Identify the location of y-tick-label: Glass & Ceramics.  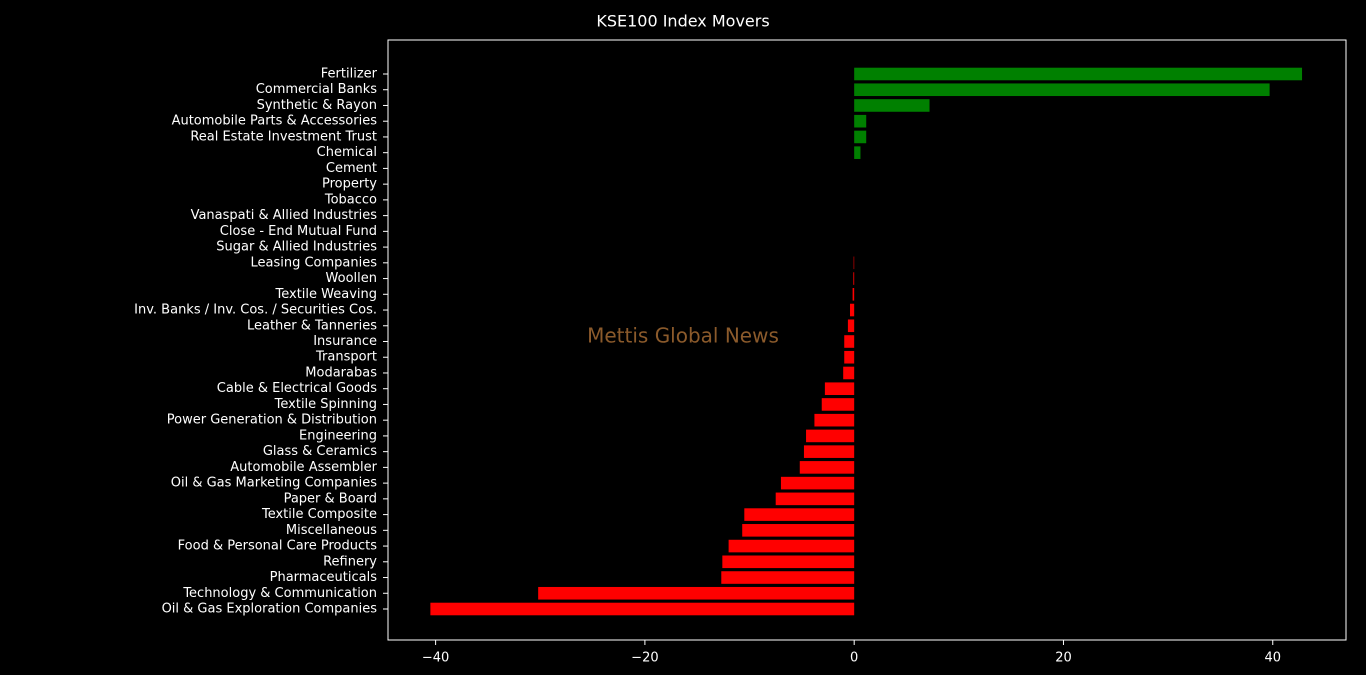
(320, 451).